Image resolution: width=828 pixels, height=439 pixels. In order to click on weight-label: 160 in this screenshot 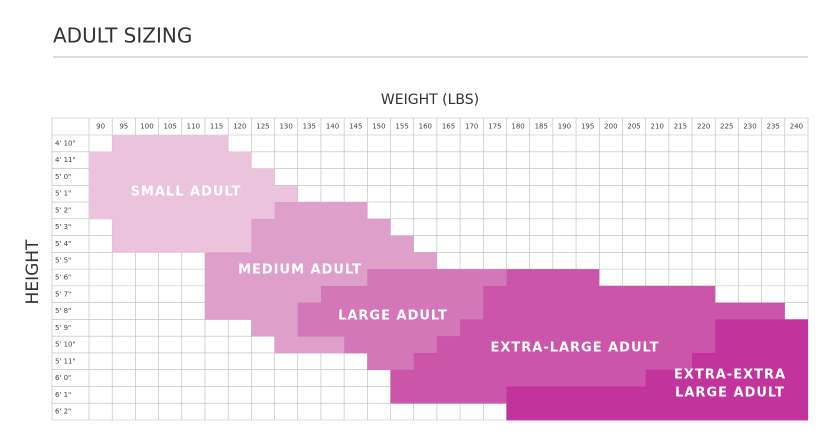, I will do `click(425, 127)`.